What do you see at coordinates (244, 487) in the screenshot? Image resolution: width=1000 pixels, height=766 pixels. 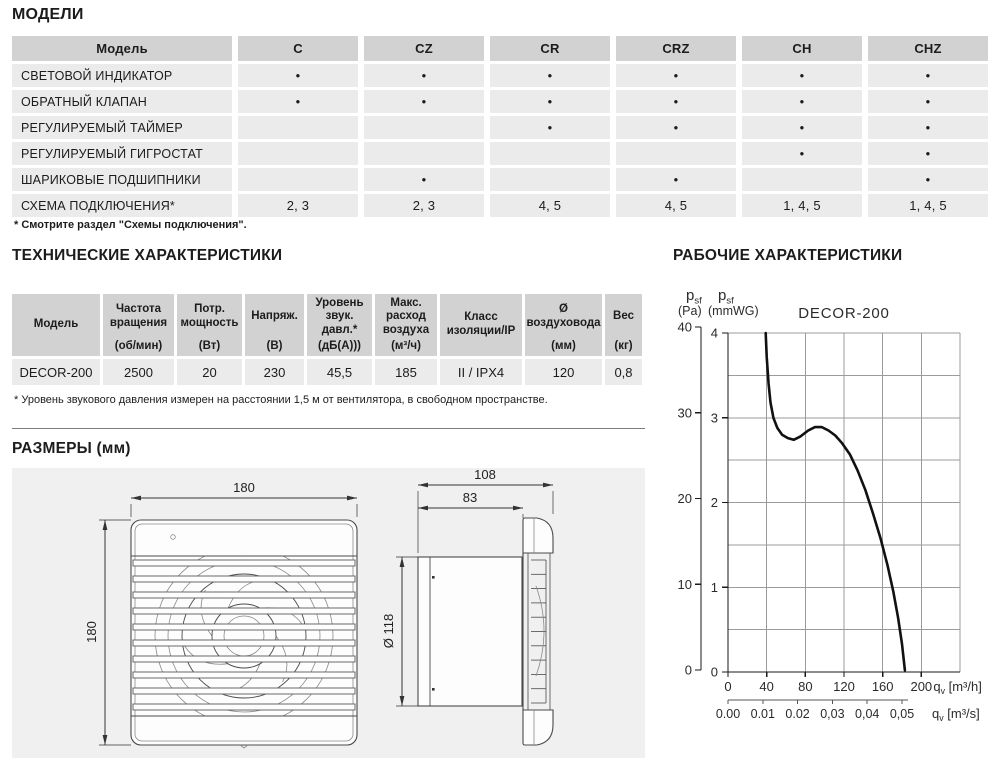 I see `front-width-dim-label: 180` at bounding box center [244, 487].